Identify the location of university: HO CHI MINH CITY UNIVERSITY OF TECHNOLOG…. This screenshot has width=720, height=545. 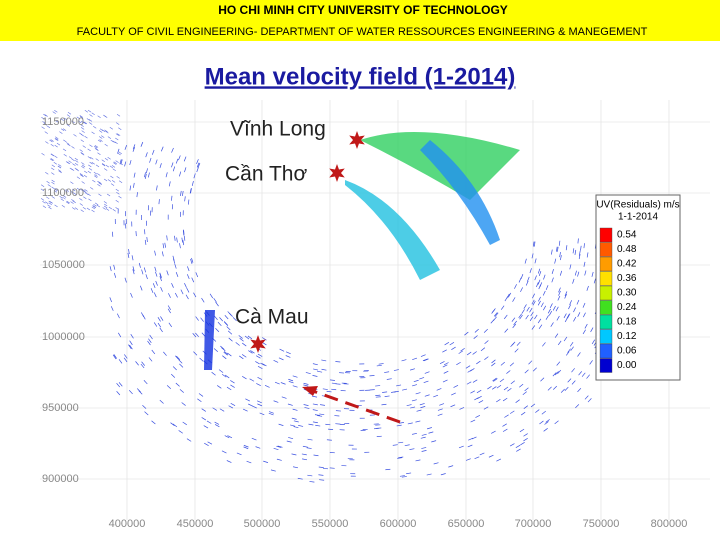
(363, 10).